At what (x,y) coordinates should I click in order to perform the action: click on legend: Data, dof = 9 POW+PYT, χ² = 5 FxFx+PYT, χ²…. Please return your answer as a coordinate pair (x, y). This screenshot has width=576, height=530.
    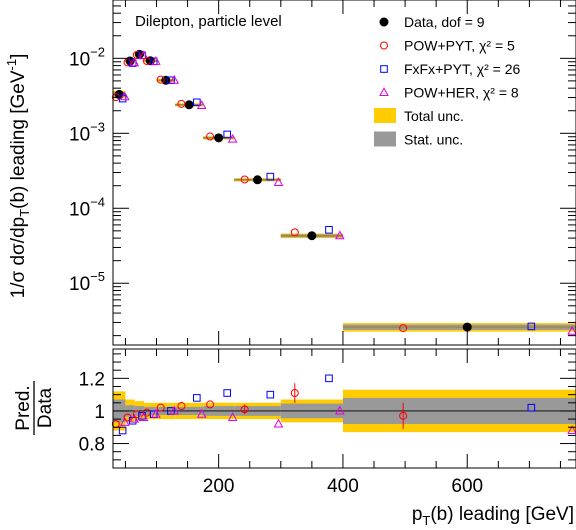
    Looking at the image, I should click on (447, 81).